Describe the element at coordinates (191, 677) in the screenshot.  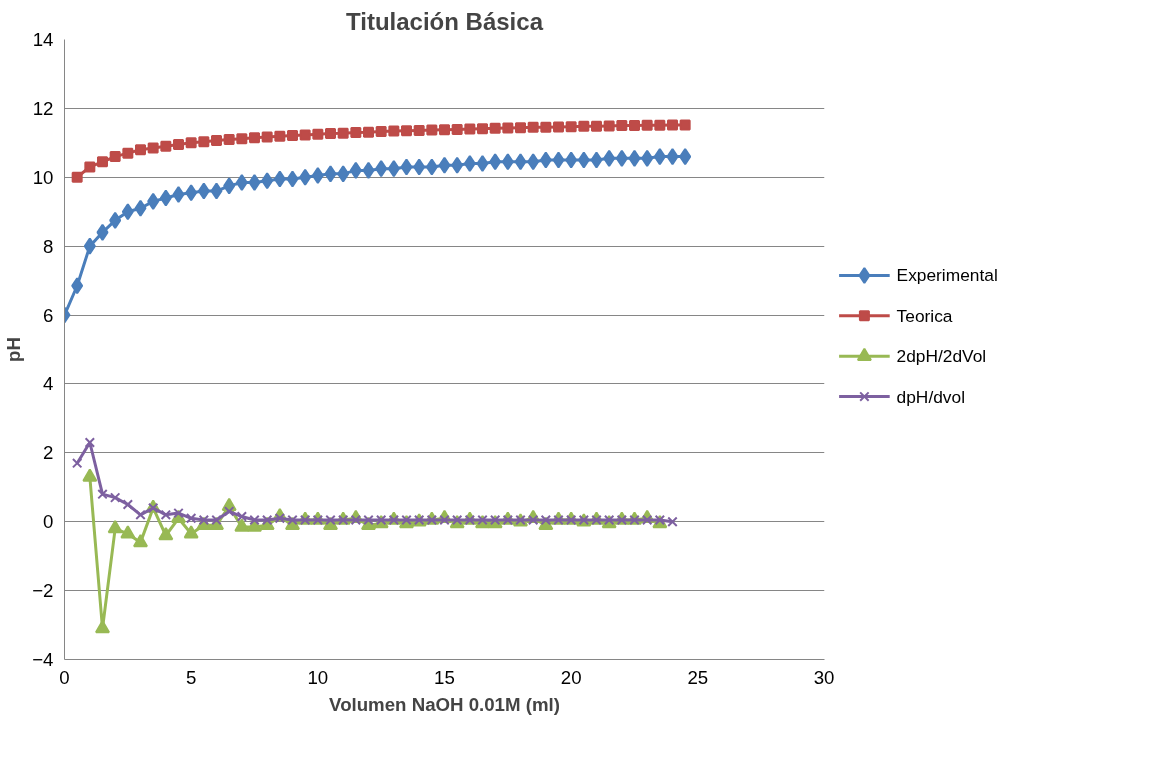
I see `x-tick-label: 5` at that location.